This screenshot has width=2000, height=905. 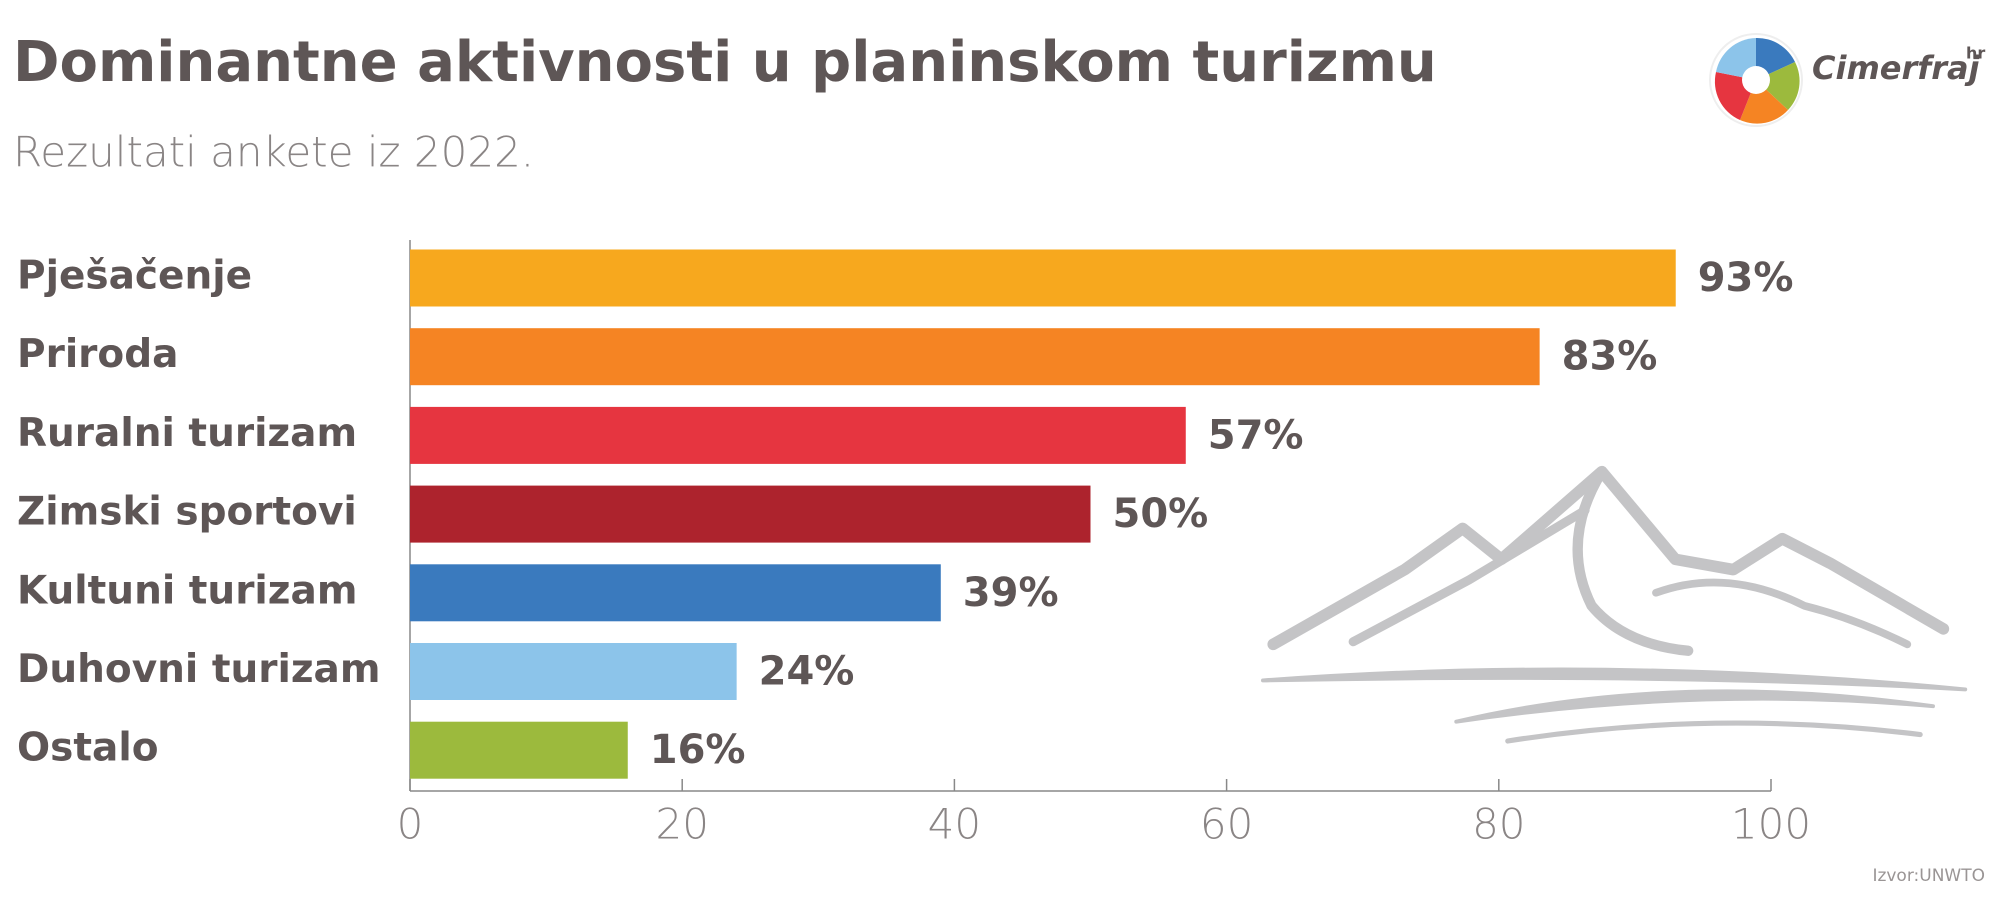 I want to click on x-tick-label: 40, so click(x=954, y=824).